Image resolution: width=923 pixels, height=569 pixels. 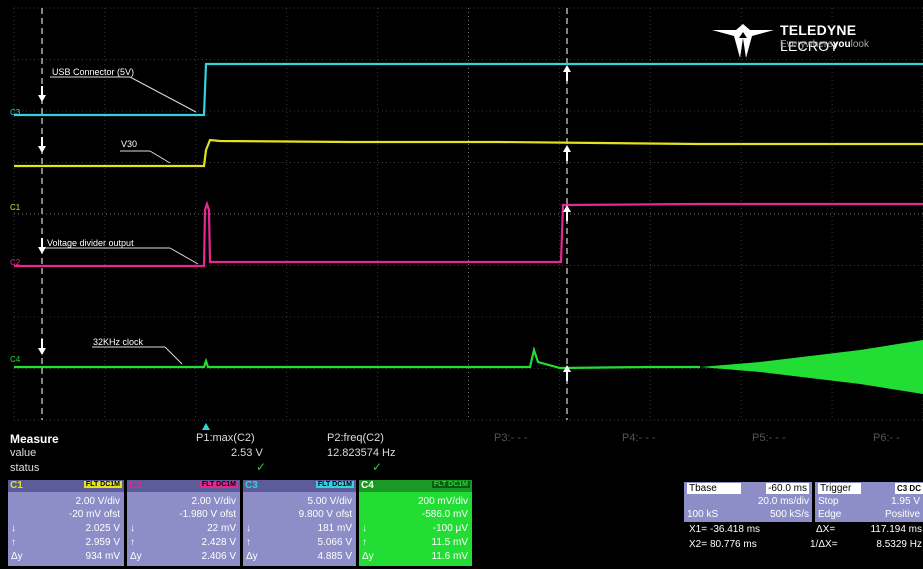 What do you see at coordinates (735, 529) in the screenshot?
I see `cursor-x1-value: -36.418 ms` at bounding box center [735, 529].